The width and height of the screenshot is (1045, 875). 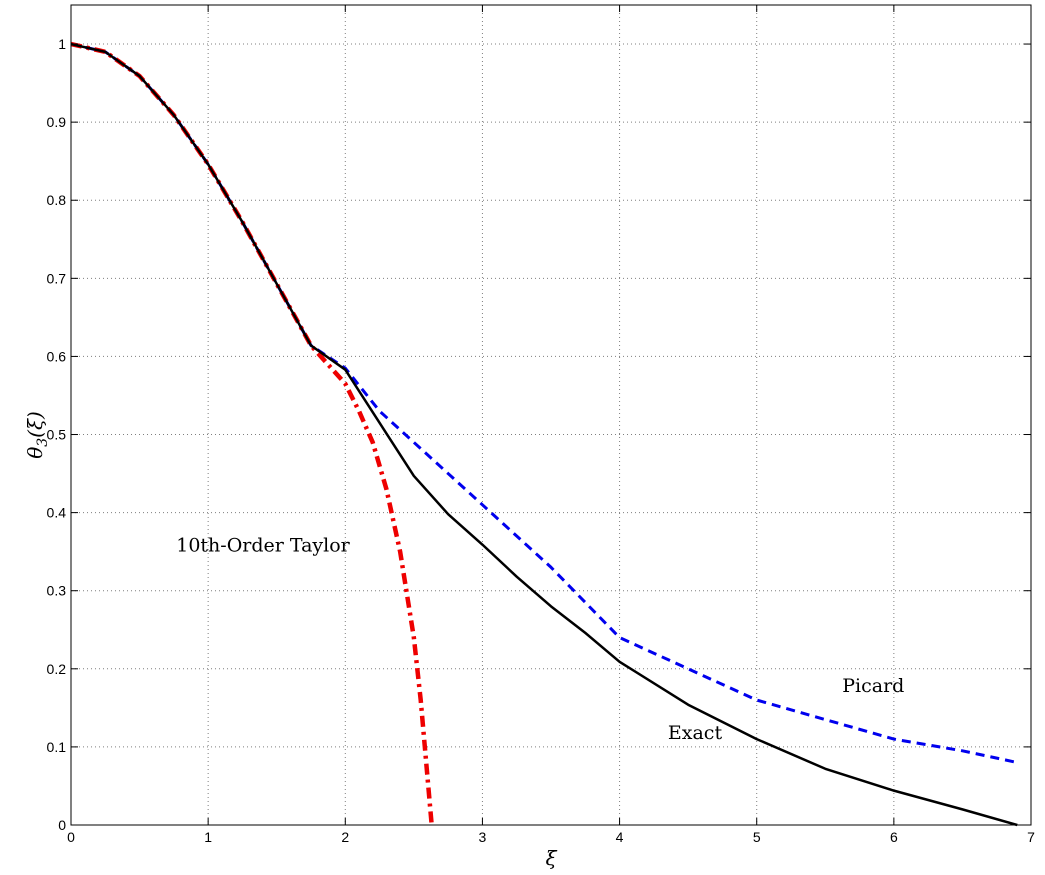 What do you see at coordinates (62, 44) in the screenshot?
I see `y-tick-label-10: 1` at bounding box center [62, 44].